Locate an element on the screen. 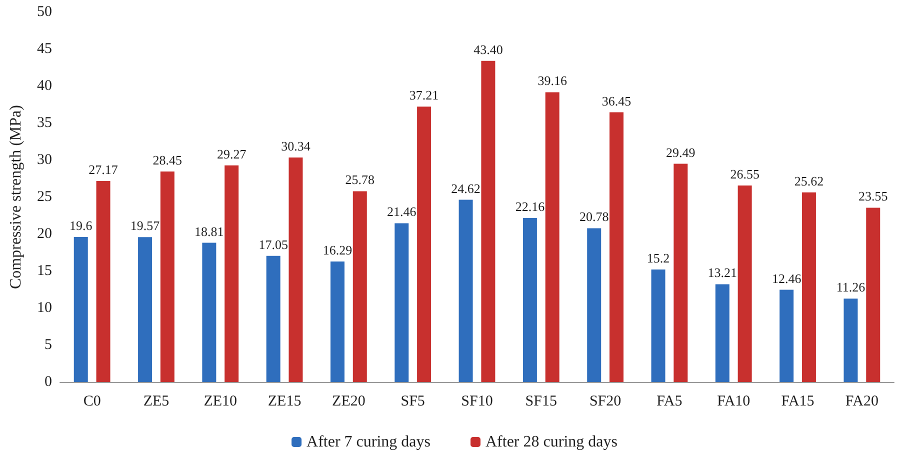  data-label: 19.6 is located at coordinates (81, 225).